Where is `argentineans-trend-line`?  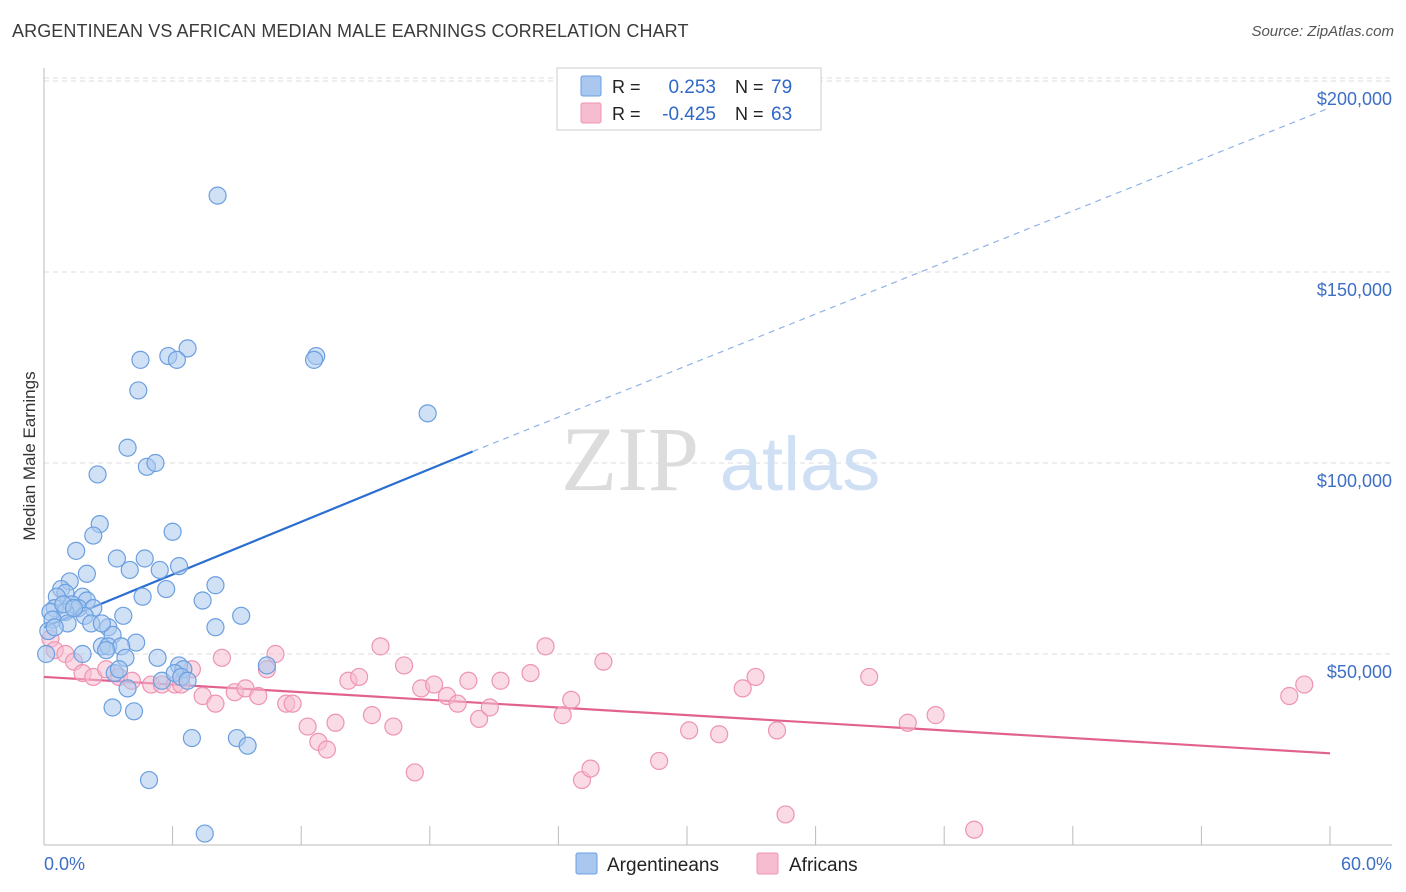 argentineans-trend-line is located at coordinates (258, 539).